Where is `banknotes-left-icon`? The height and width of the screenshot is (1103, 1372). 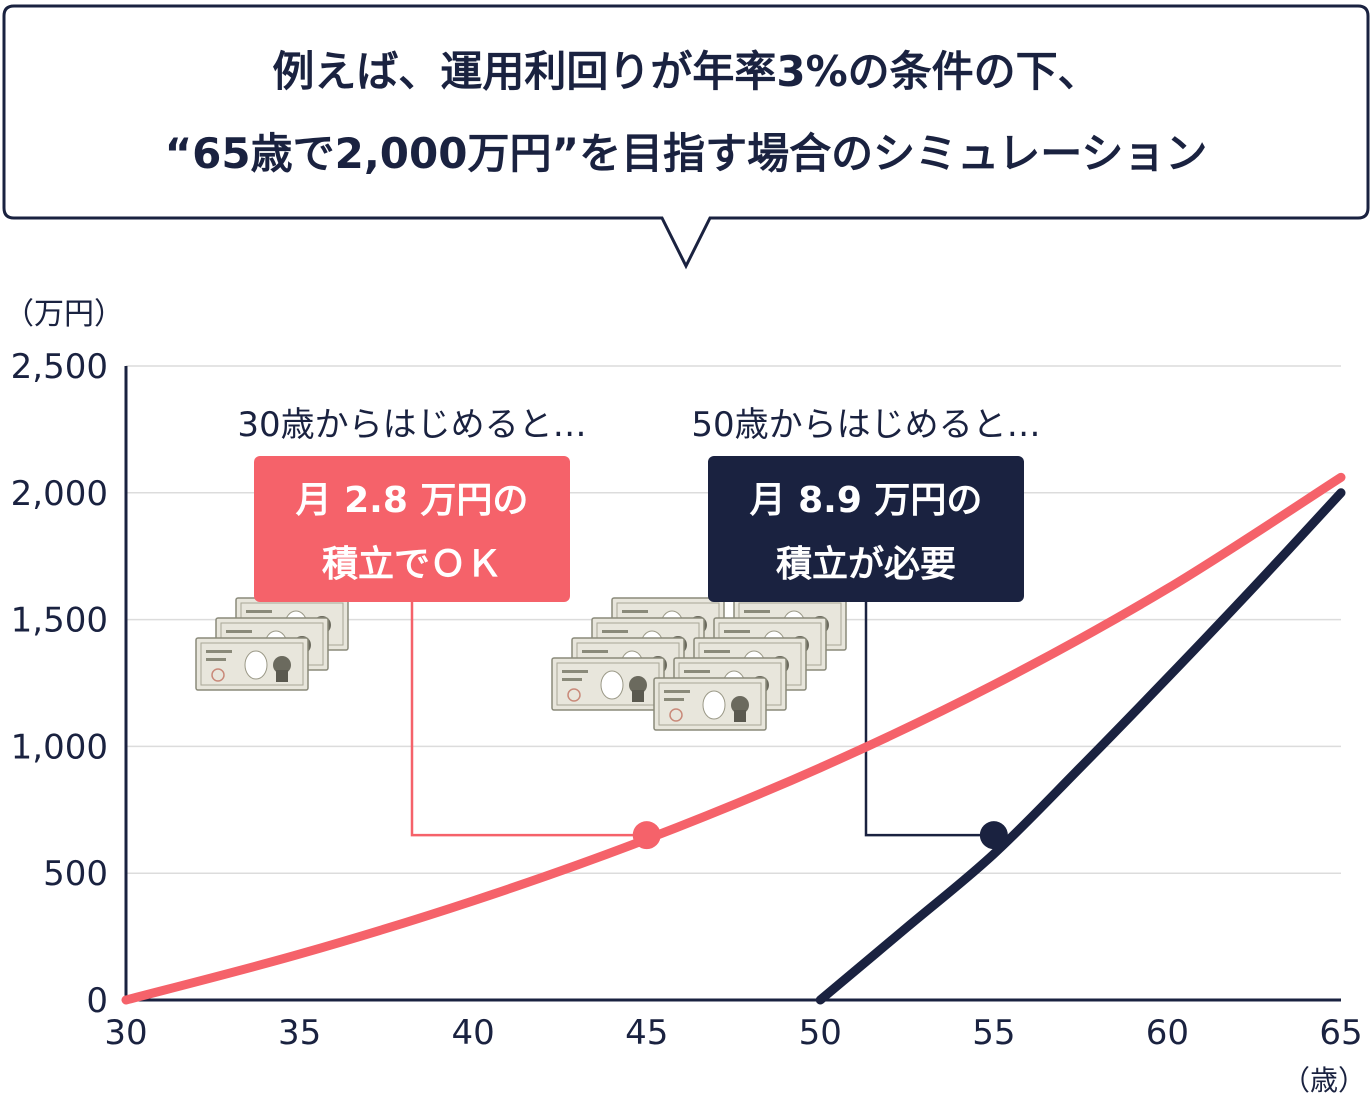 banknotes-left-icon is located at coordinates (272, 644).